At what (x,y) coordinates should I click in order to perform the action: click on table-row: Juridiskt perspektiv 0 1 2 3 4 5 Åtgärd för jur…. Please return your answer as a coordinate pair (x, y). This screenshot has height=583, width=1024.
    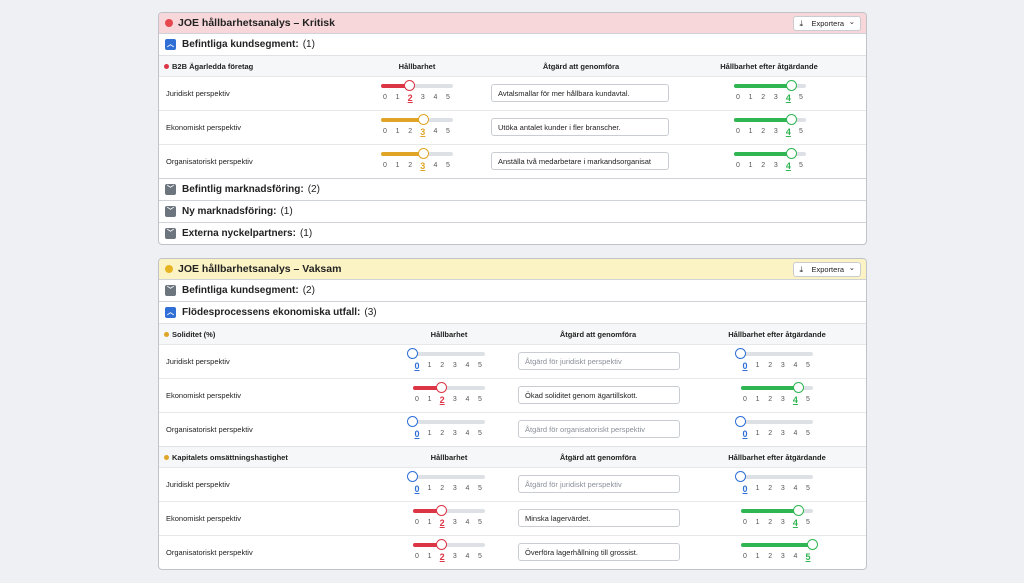
    Looking at the image, I should click on (512, 361).